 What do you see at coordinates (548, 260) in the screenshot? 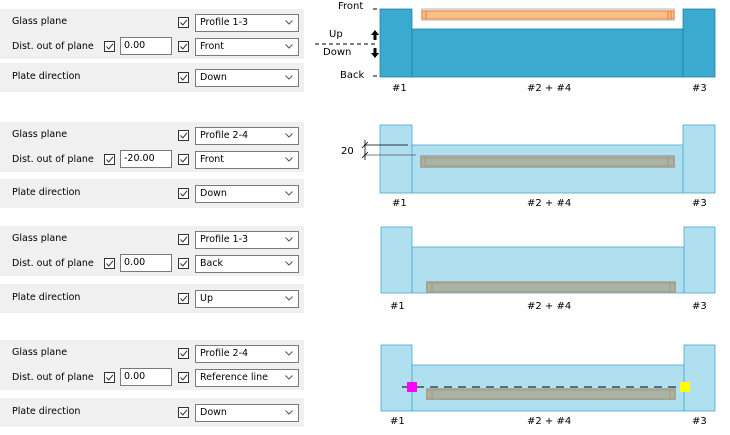
I see `diagram-3-section` at bounding box center [548, 260].